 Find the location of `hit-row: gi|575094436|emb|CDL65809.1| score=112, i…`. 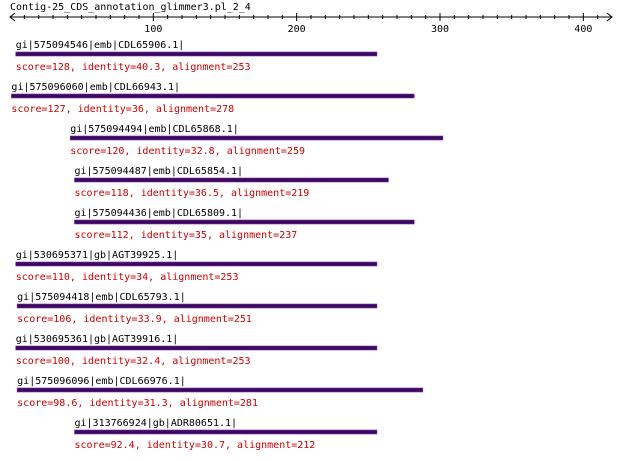

hit-row: gi|575094436|emb|CDL65809.1| score=112, i… is located at coordinates (244, 224).